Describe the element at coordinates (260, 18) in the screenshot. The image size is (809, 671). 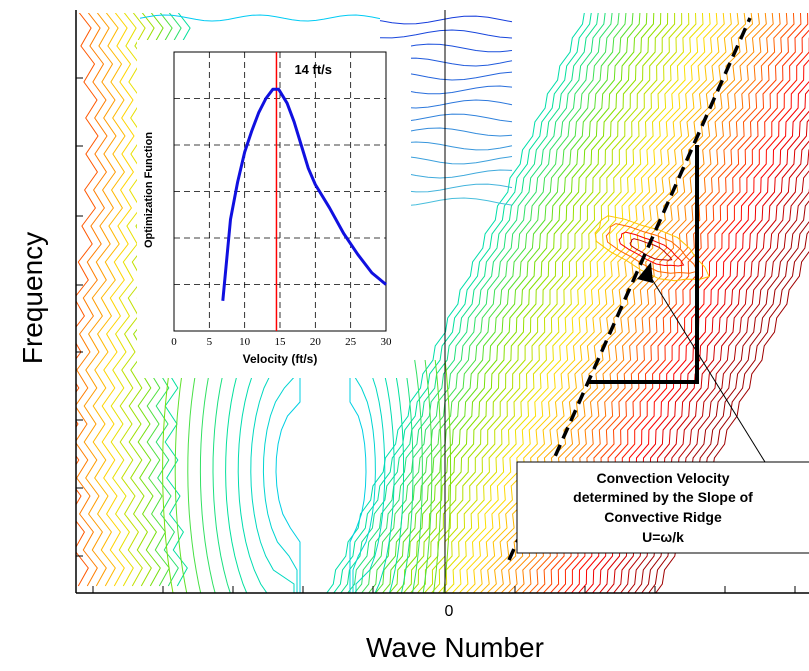
I see `contour-line-top-cyan` at that location.